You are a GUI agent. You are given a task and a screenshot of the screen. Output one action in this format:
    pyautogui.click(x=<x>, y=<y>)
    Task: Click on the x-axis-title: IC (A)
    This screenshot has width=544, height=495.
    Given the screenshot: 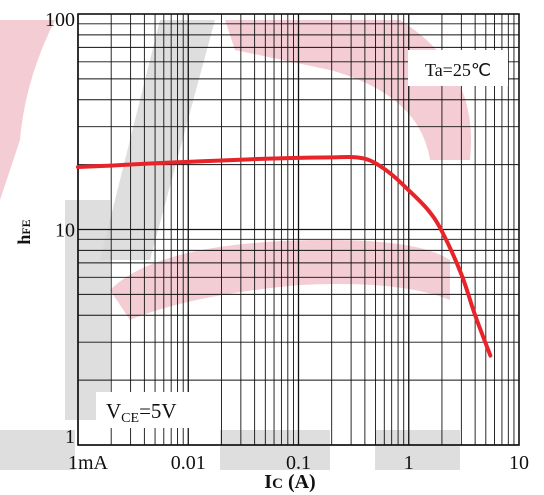 What is the action you would take?
    pyautogui.click(x=289, y=482)
    